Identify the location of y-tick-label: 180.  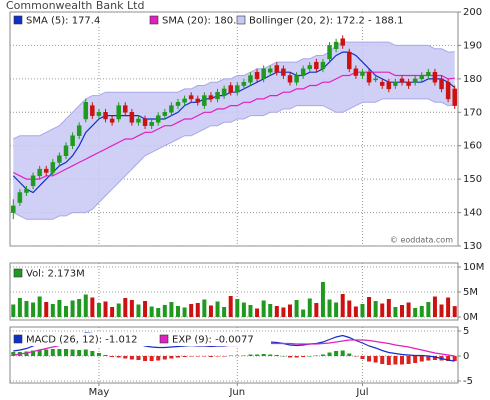
(472, 79).